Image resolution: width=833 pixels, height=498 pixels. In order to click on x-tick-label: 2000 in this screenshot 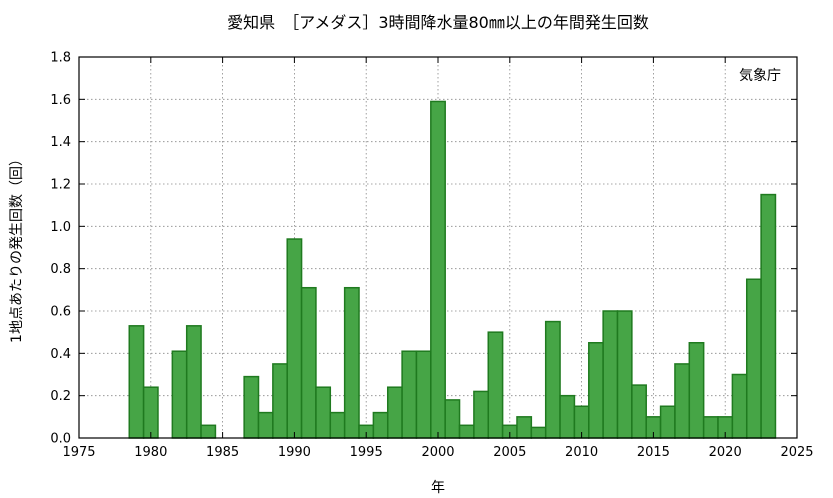, I will do `click(437, 452)`.